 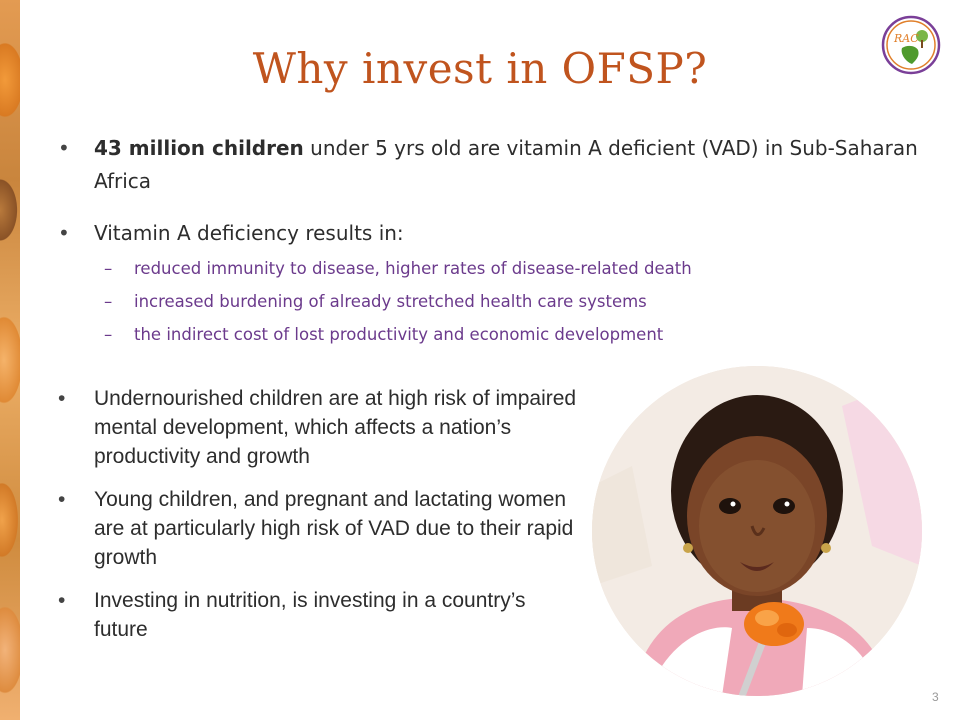 I want to click on rac-logo: RAC, so click(x=911, y=45).